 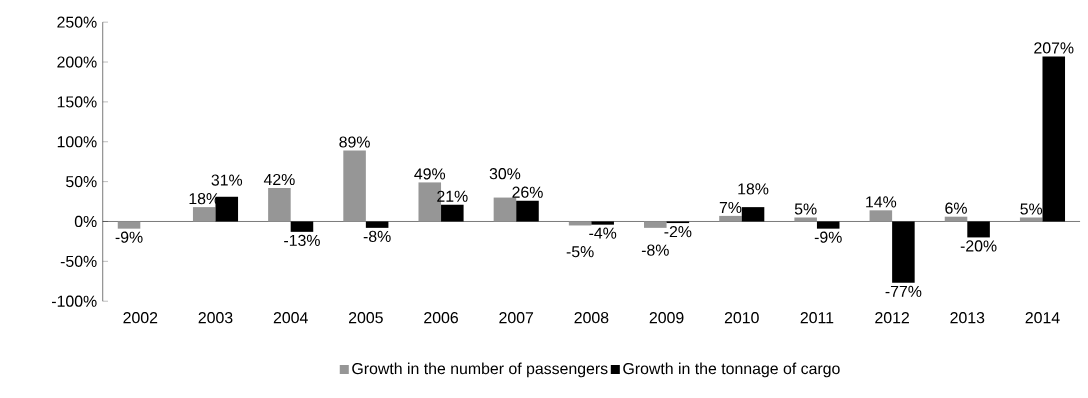 What do you see at coordinates (591, 318) in the screenshot?
I see `x-tick-label: 2008` at bounding box center [591, 318].